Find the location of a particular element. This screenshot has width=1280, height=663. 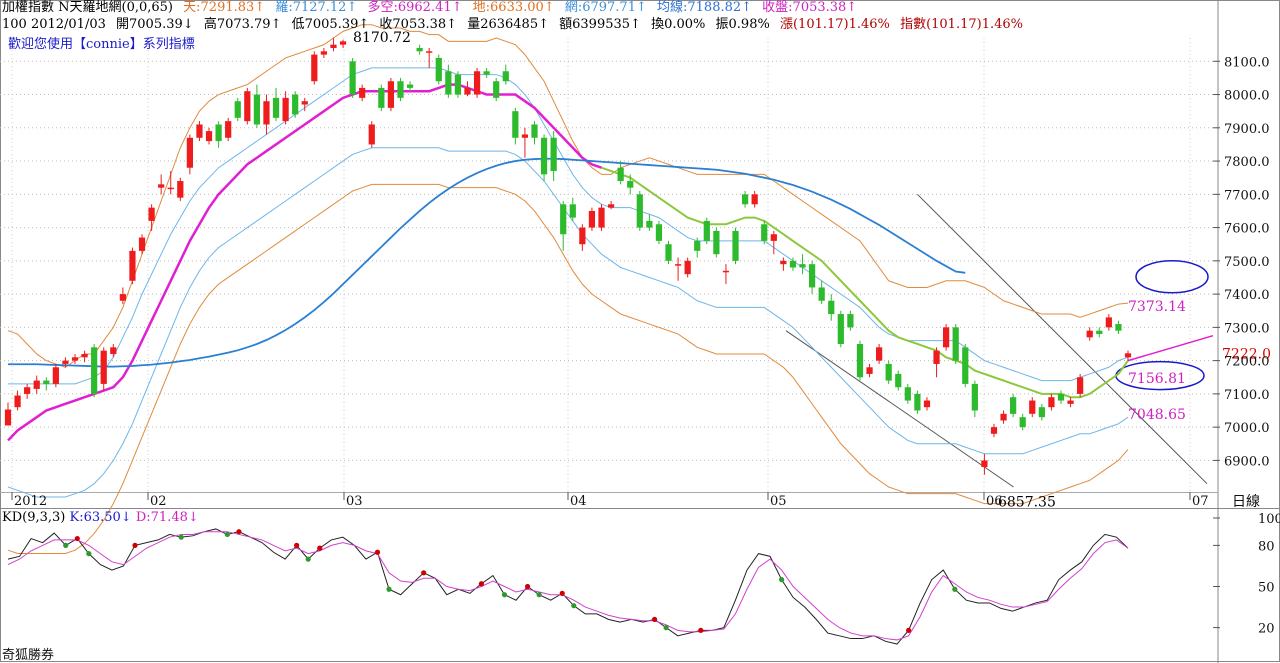

quote-turnover: 換0.00% is located at coordinates (678, 24).